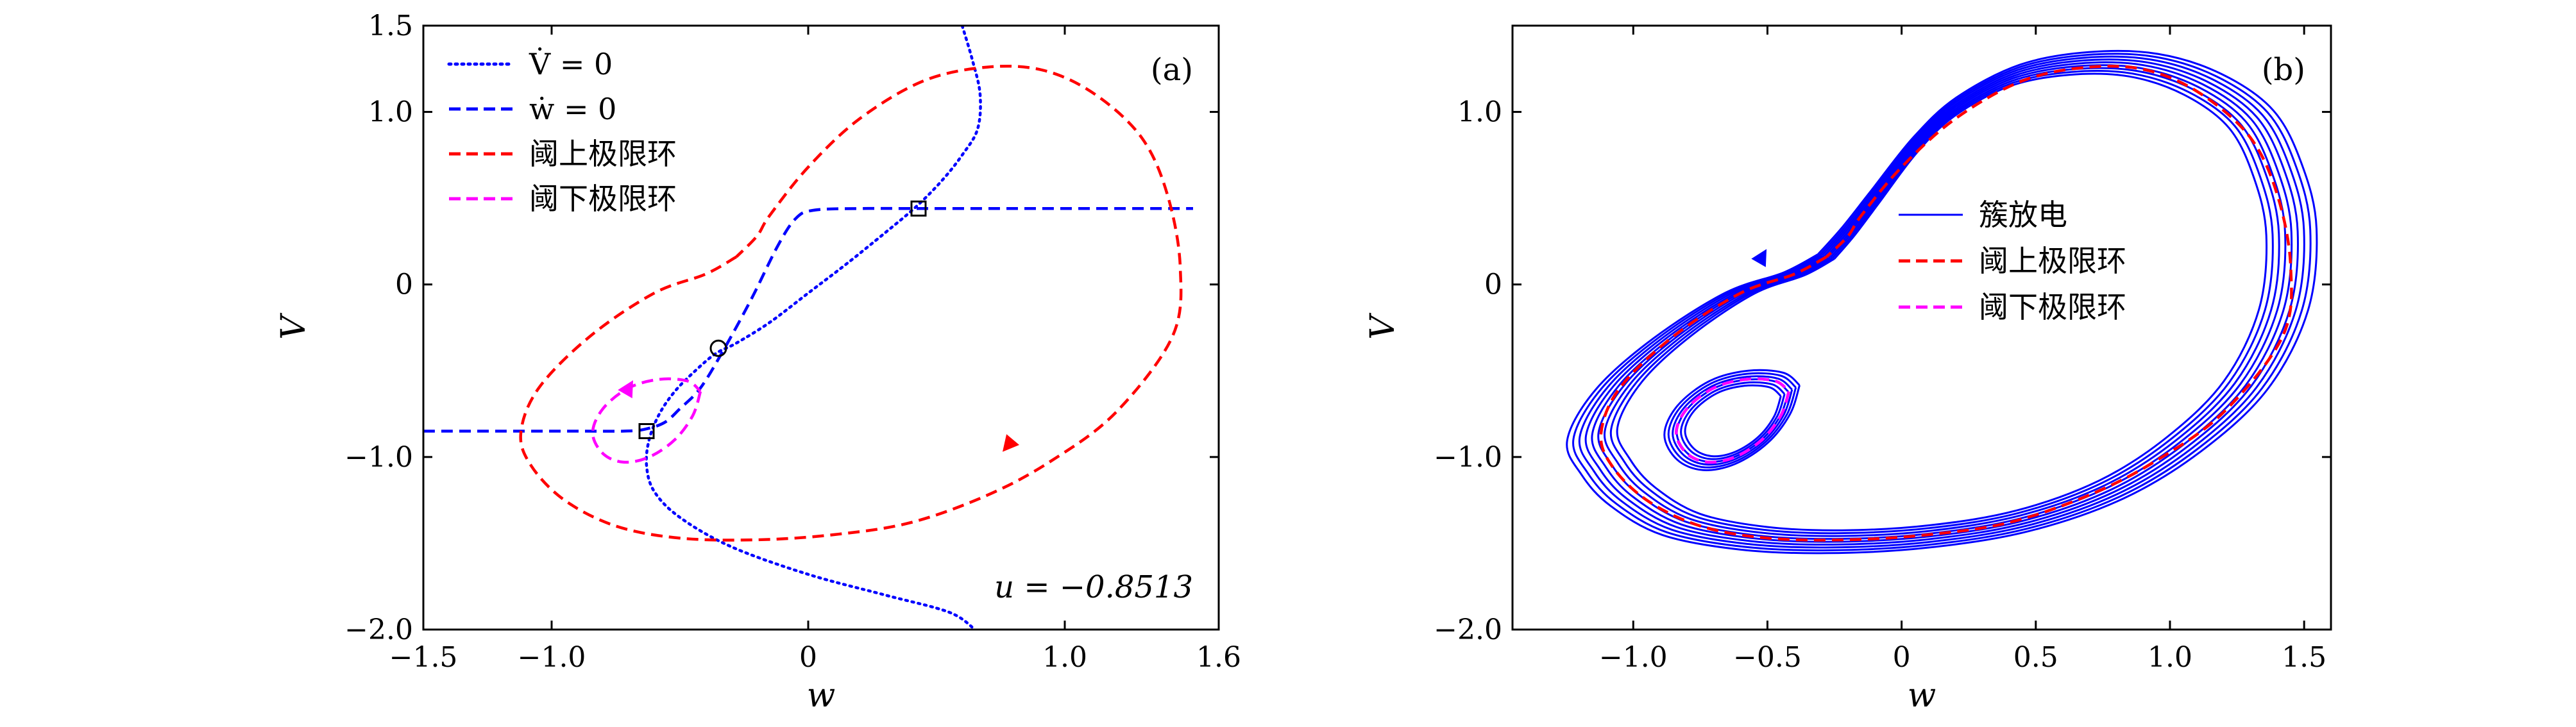  What do you see at coordinates (2023, 214) in the screenshot?
I see `legend-label: 簇放电` at bounding box center [2023, 214].